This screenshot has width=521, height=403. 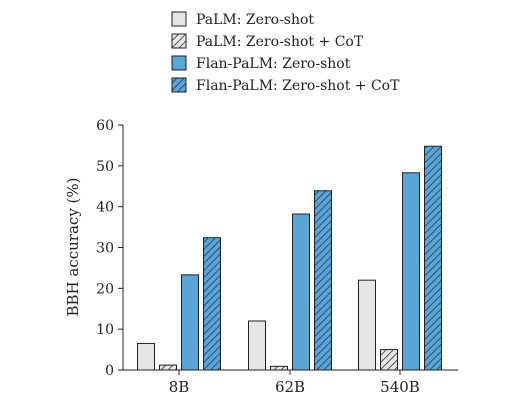 What do you see at coordinates (105, 289) in the screenshot?
I see `y-tick-label: 20` at bounding box center [105, 289].